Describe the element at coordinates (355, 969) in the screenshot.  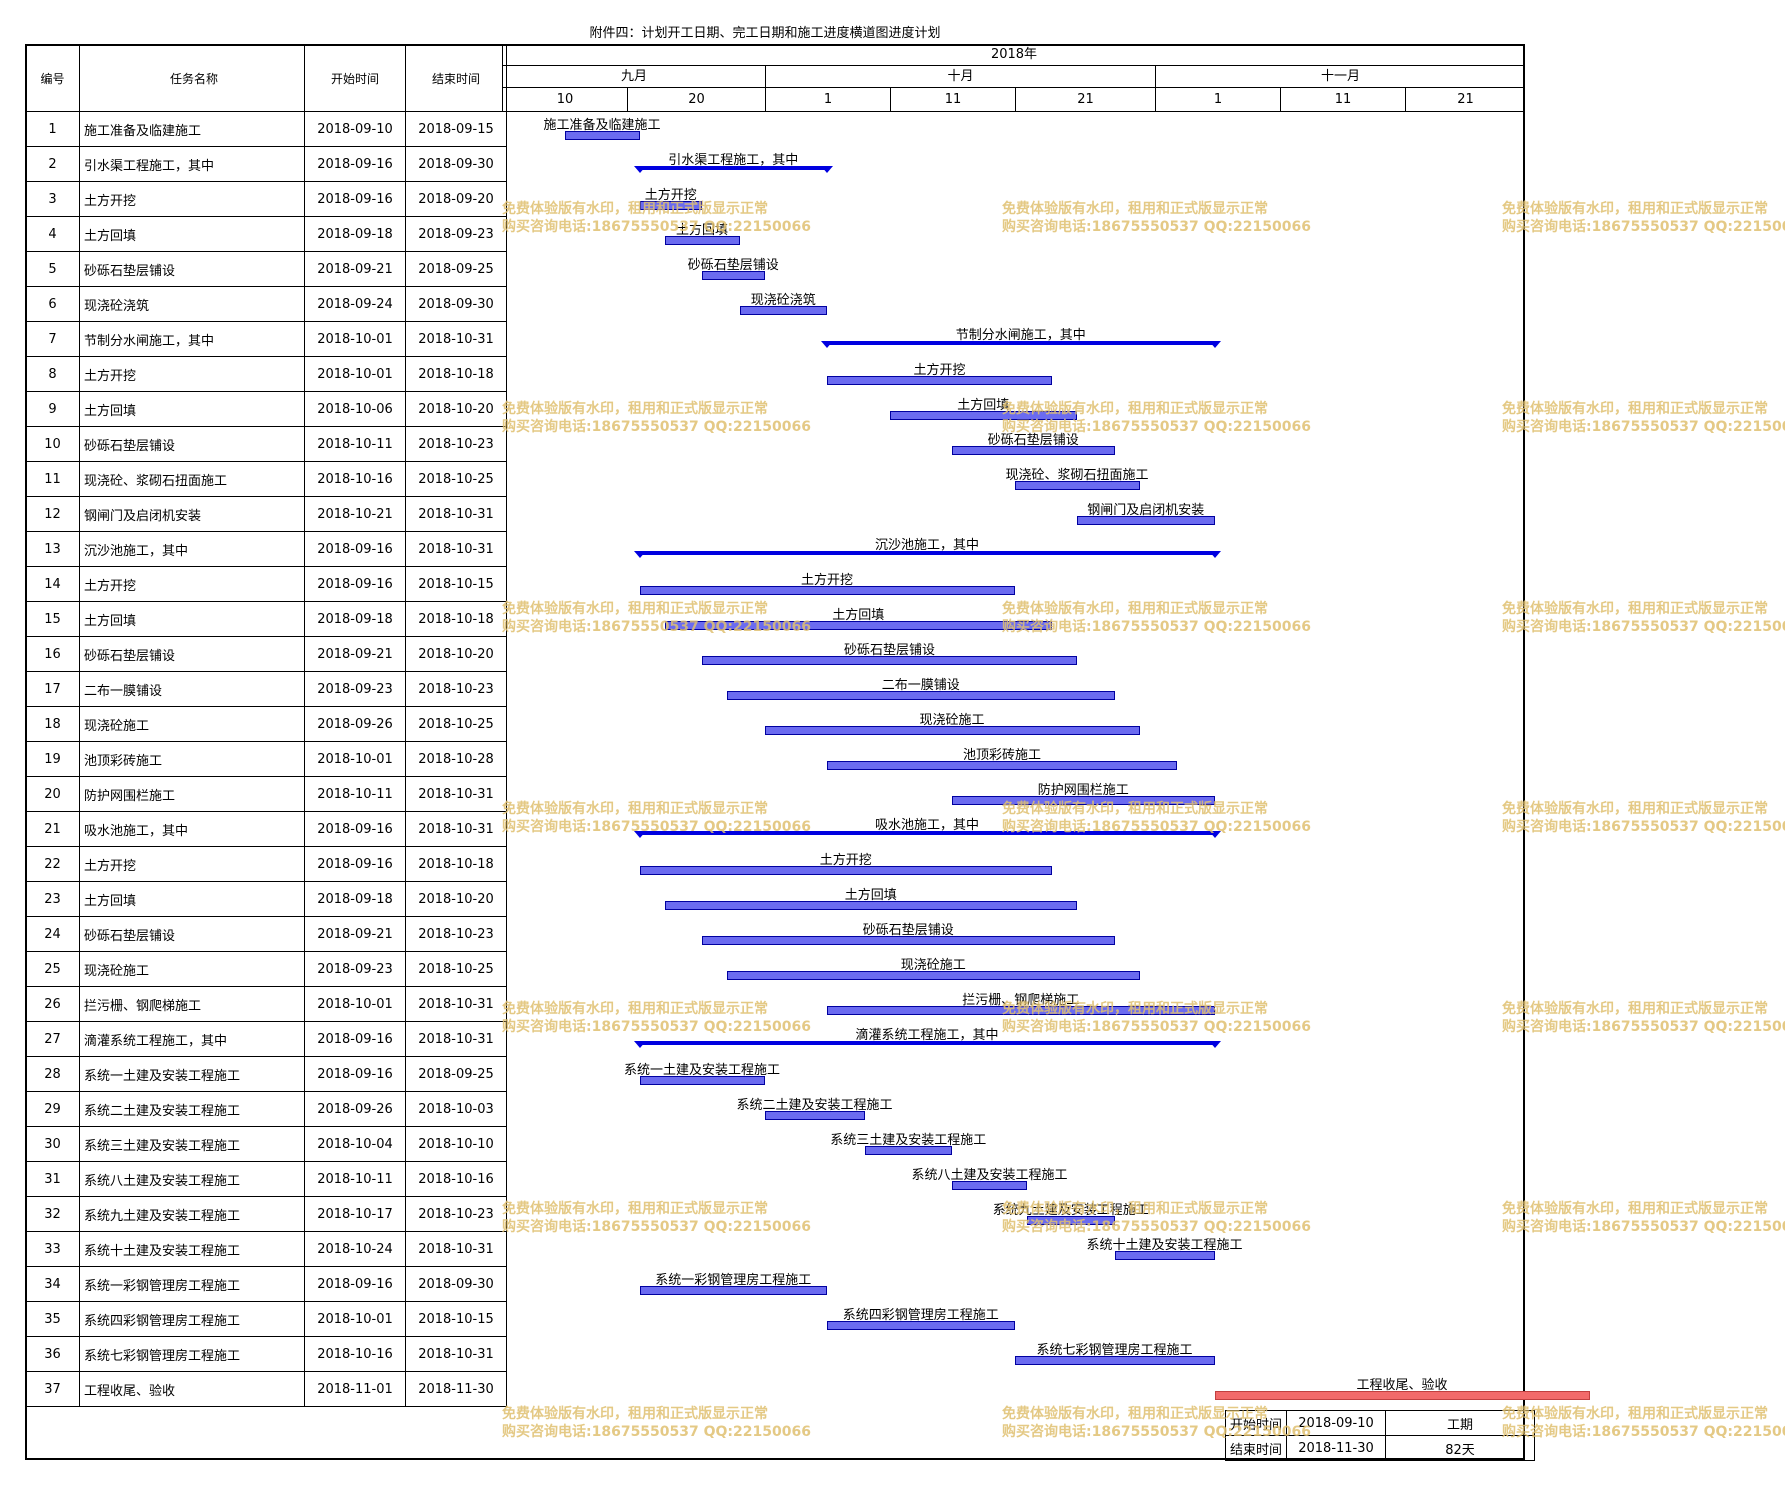
I see `task-start: 2018-09-23` at that location.